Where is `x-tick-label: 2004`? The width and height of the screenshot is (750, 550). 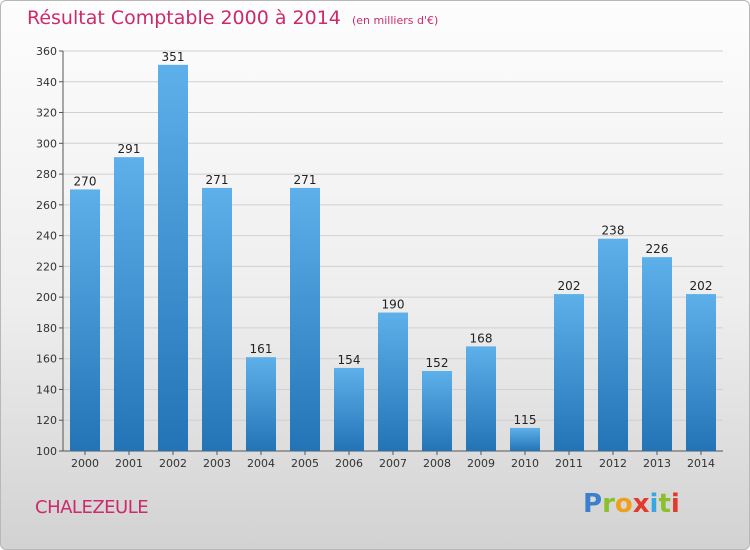
x-tick-label: 2004 is located at coordinates (261, 463).